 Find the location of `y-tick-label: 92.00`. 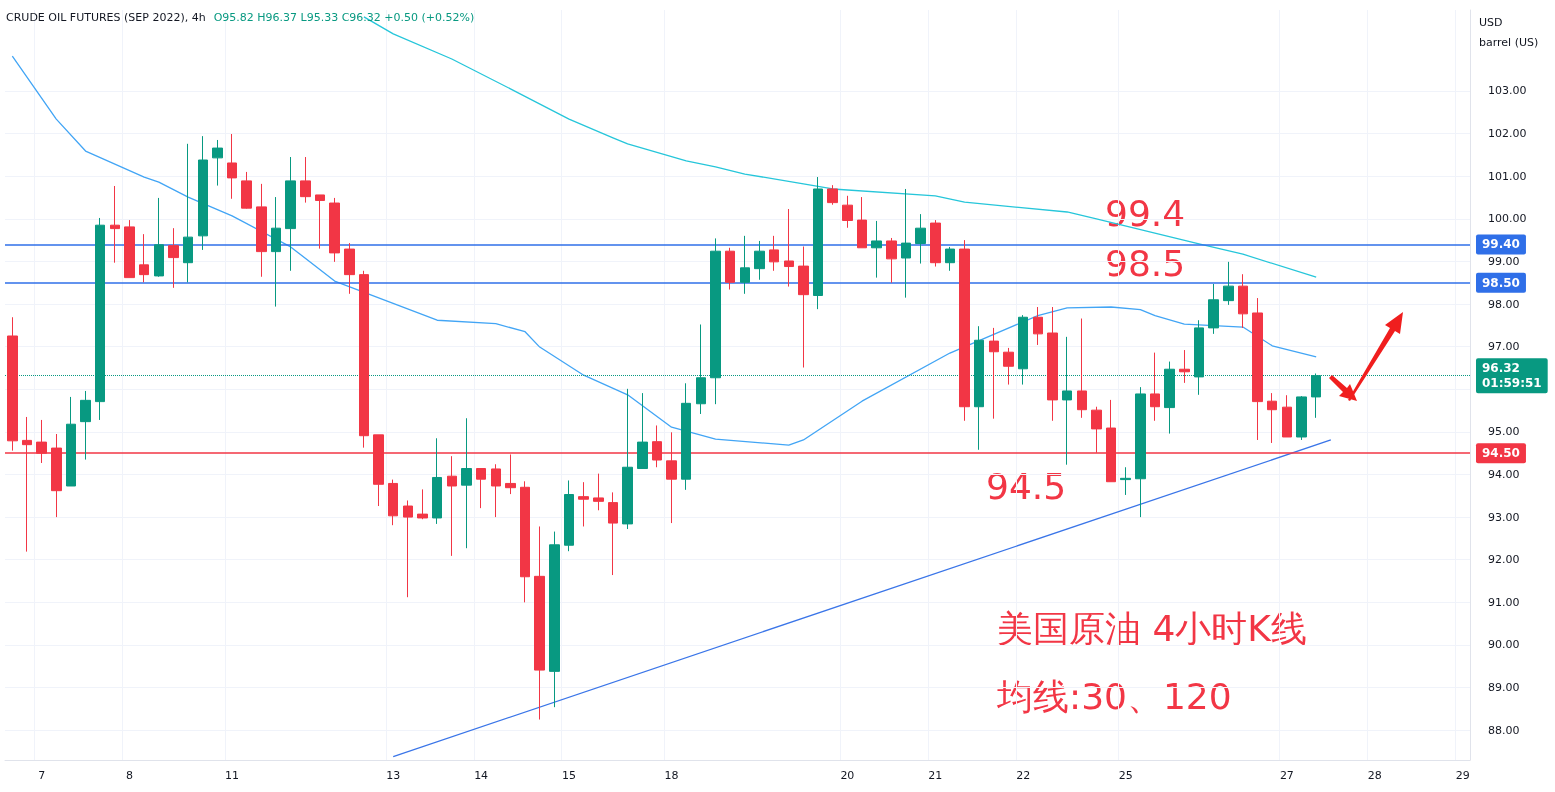

y-tick-label: 92.00 is located at coordinates (1504, 560).